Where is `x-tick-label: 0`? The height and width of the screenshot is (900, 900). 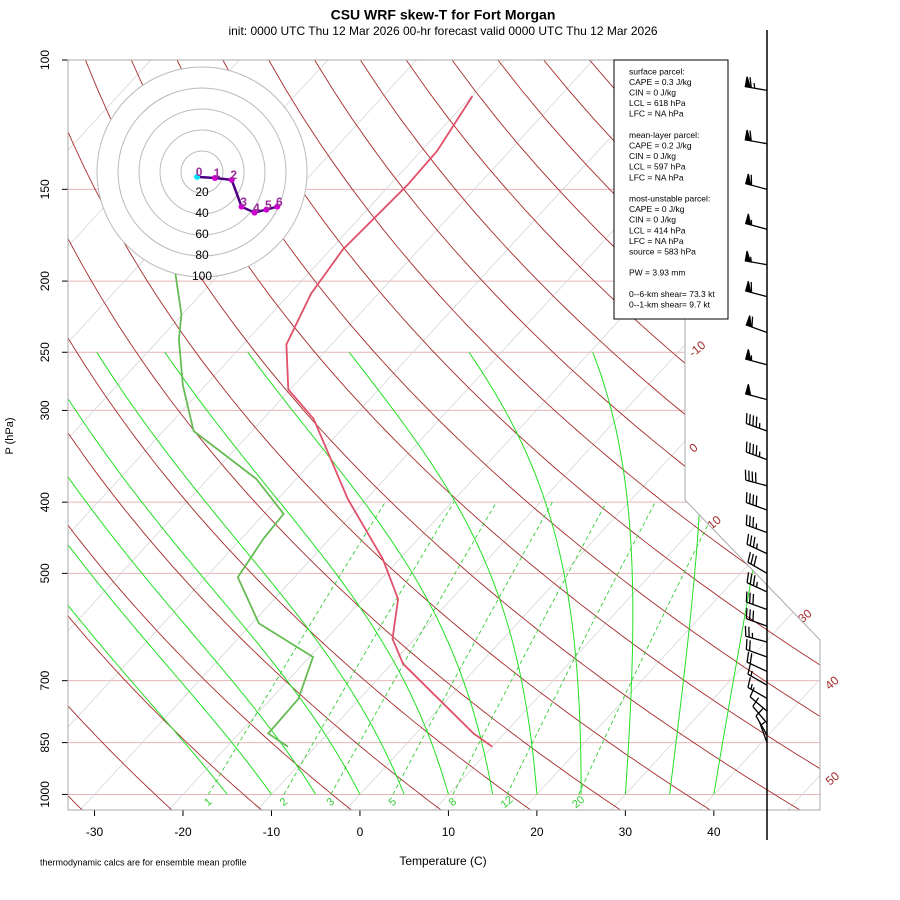
x-tick-label: 0 is located at coordinates (360, 832).